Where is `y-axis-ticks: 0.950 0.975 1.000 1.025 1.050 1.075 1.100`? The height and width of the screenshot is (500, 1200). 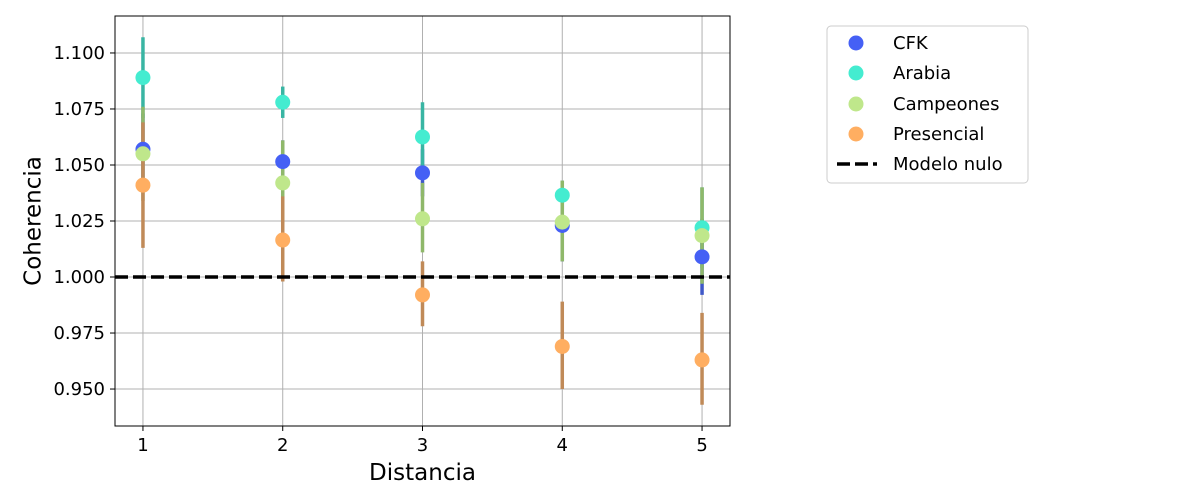
y-axis-ticks: 0.950 0.975 1.000 1.025 1.050 1.075 1.100 is located at coordinates (84, 221).